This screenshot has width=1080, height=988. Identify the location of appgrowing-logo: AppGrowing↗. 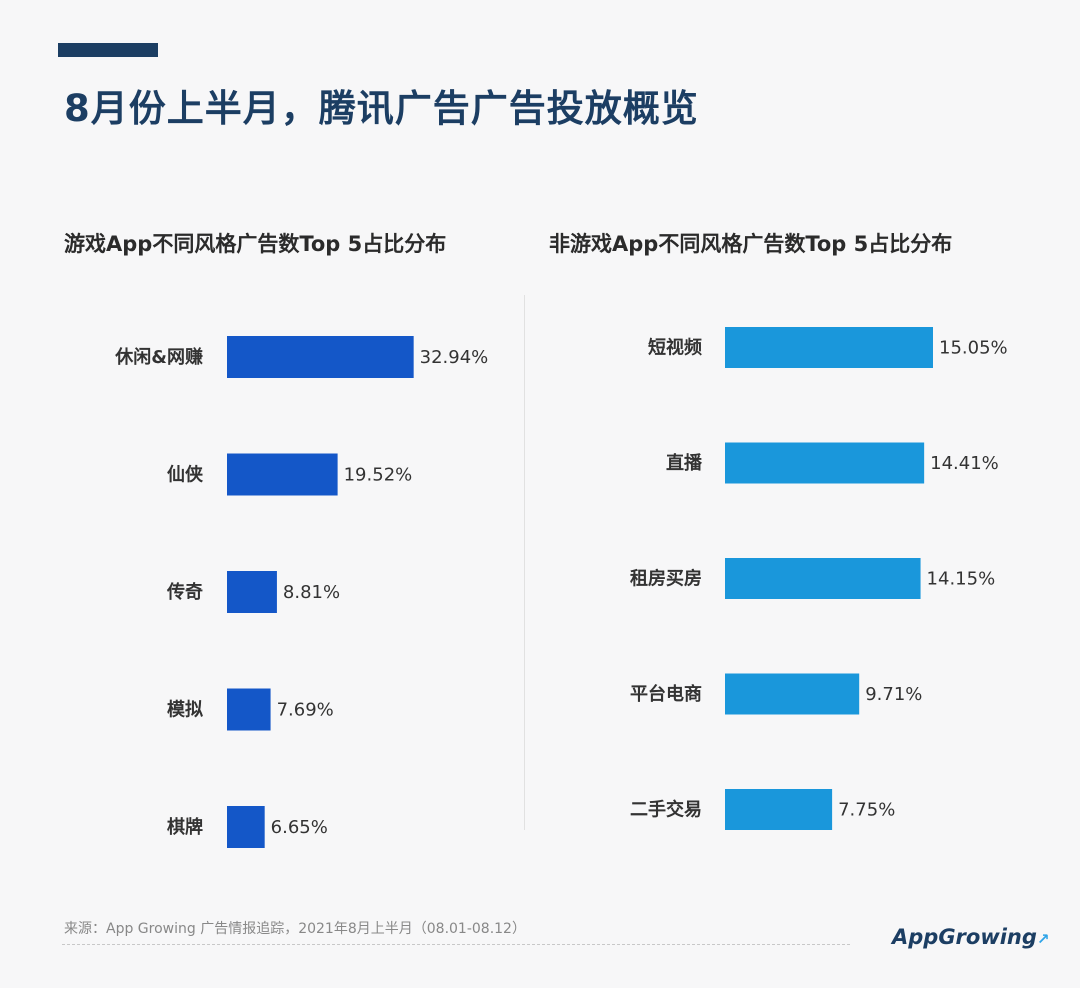
(971, 937).